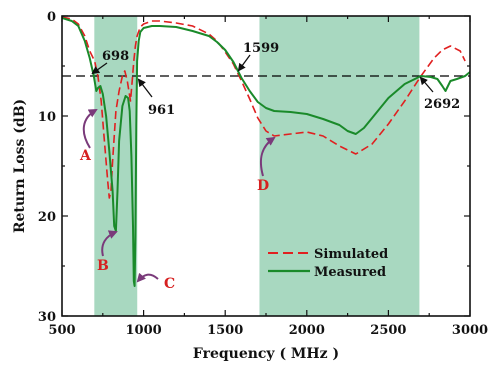 Image resolution: width=492 pixels, height=367 pixels. I want to click on y-axis-title: Return Loss (dB), so click(20, 166).